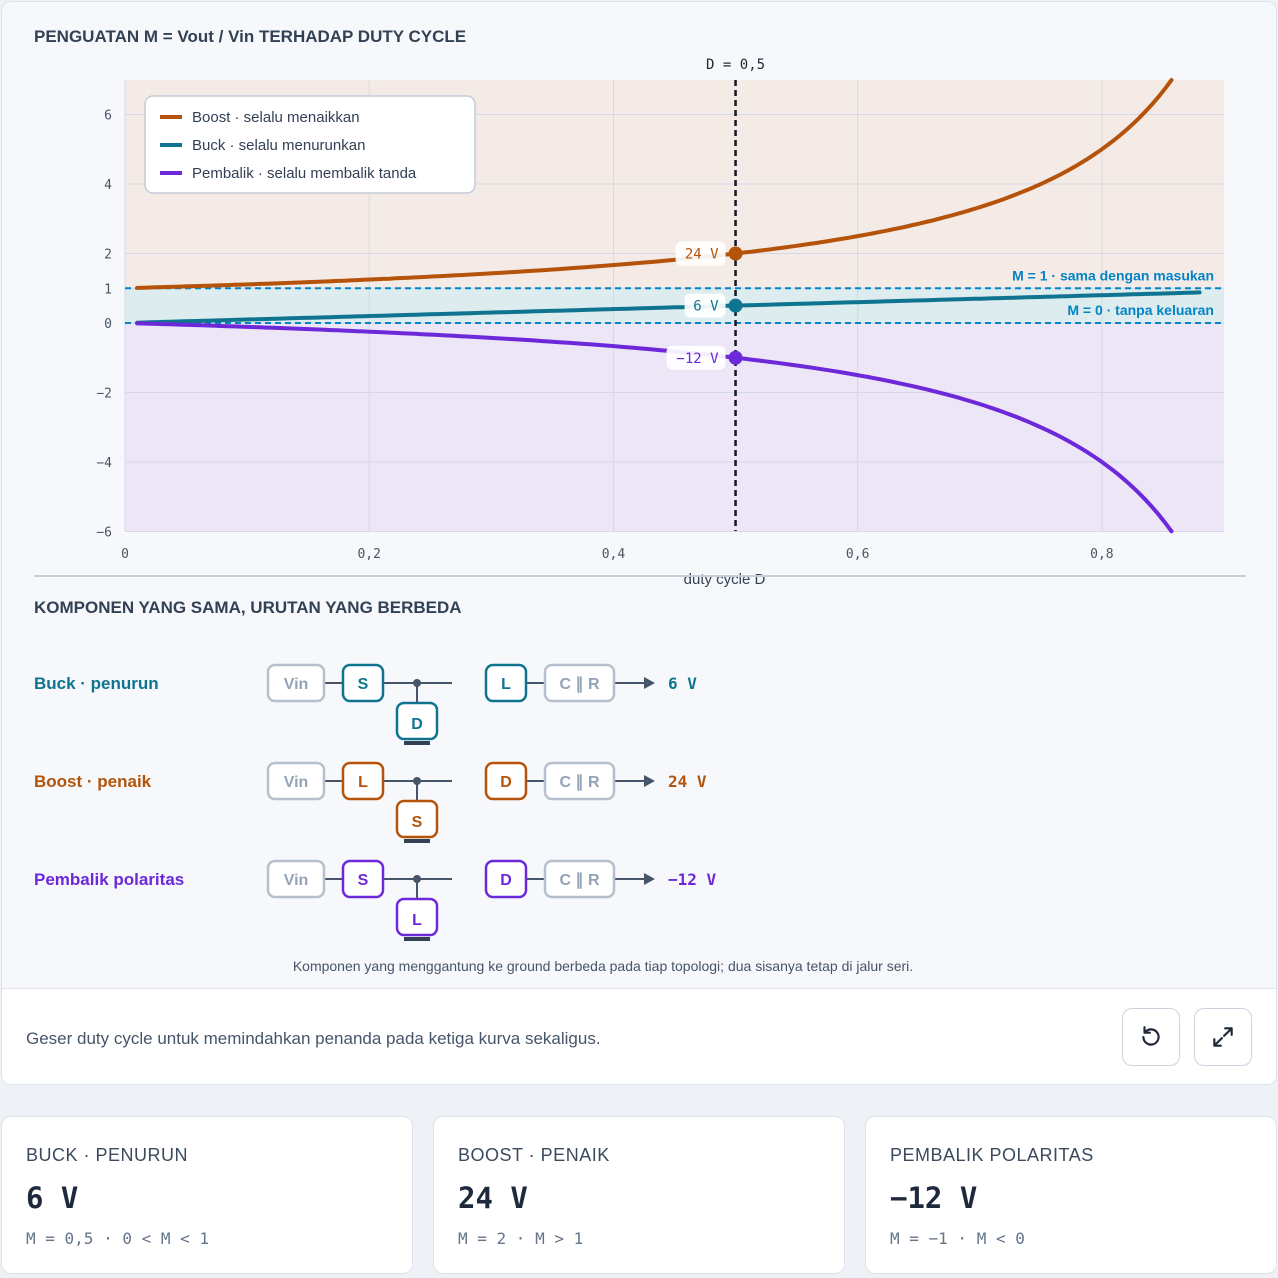 The image size is (1278, 1278). I want to click on card-value: 24 V, so click(493, 1198).